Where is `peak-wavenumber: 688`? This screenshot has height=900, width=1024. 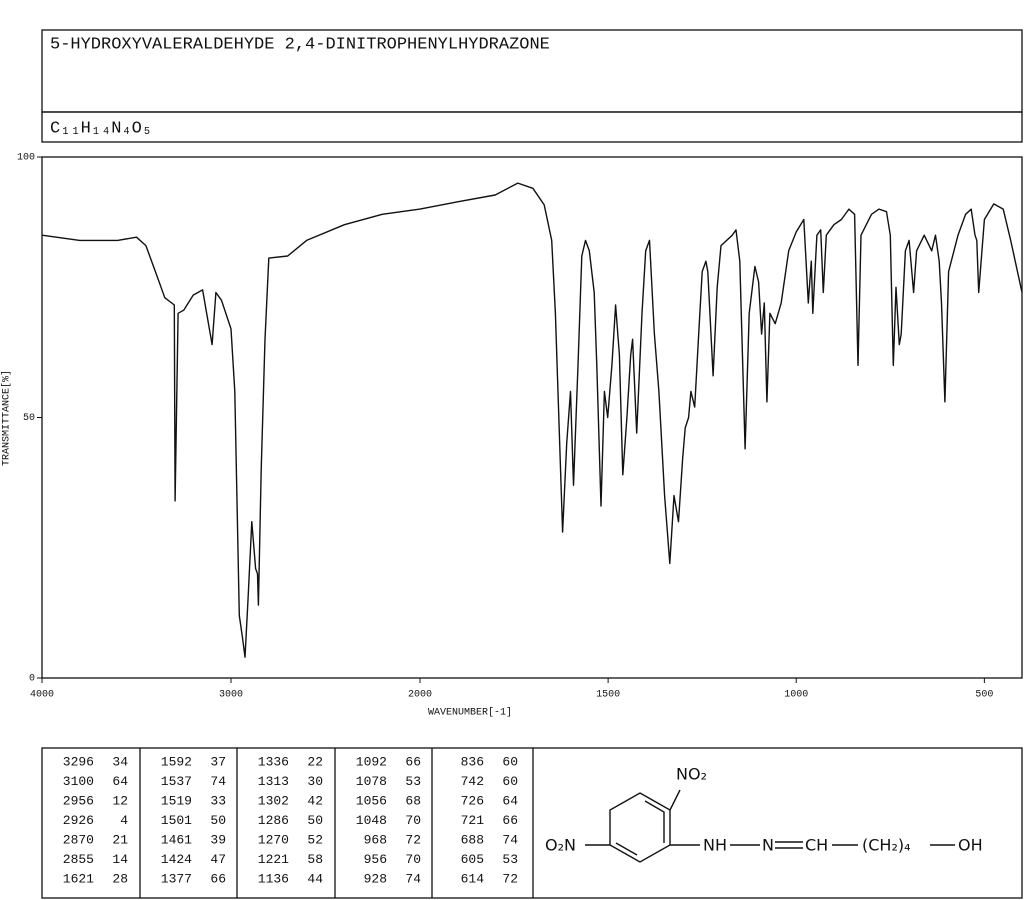
peak-wavenumber: 688 is located at coordinates (472, 839).